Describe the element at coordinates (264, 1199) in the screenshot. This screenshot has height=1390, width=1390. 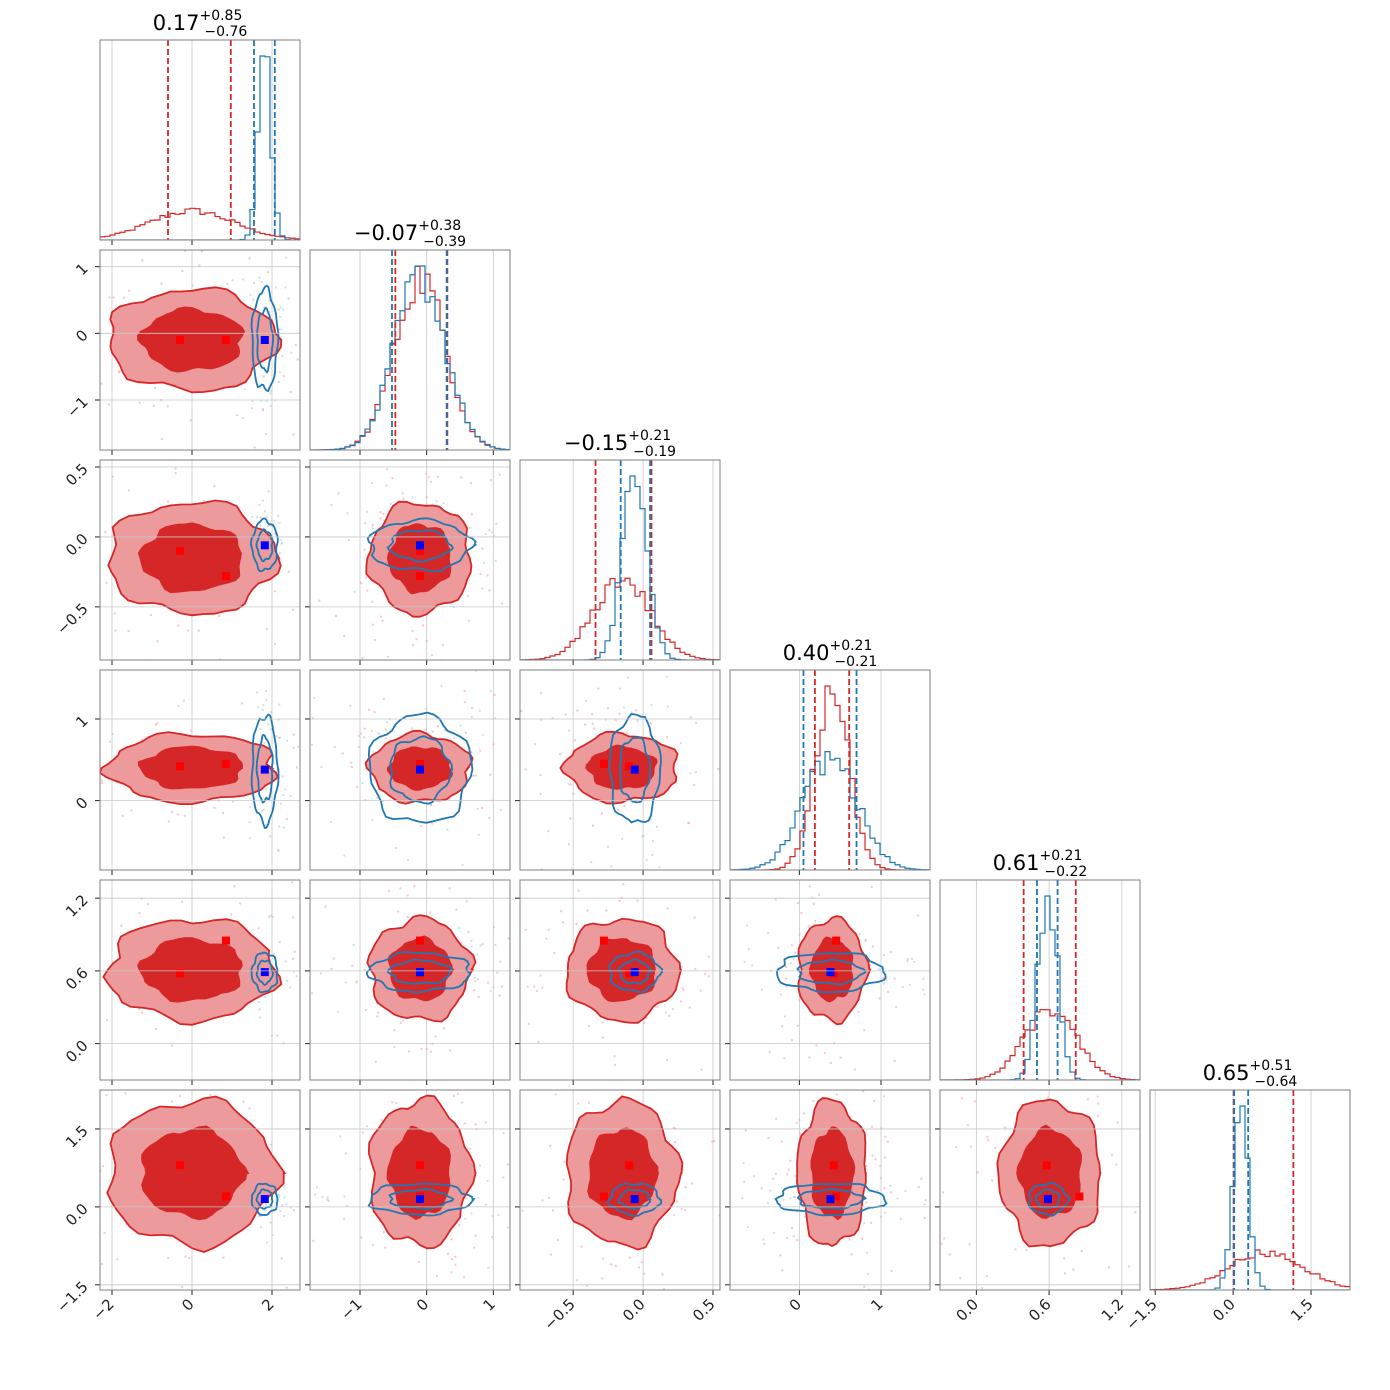
I see `truth-marker-b` at that location.